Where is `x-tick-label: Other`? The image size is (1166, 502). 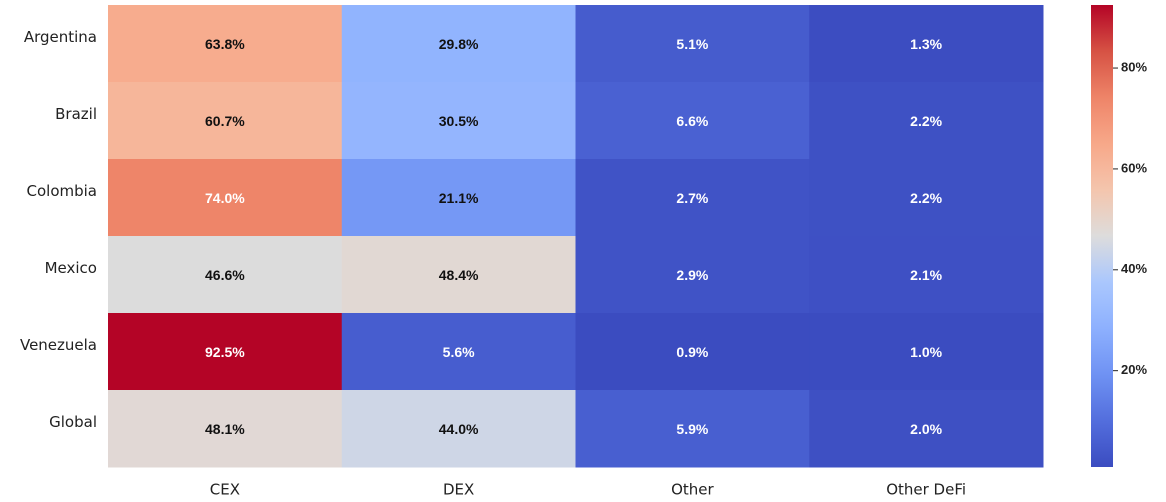 x-tick-label: Other is located at coordinates (692, 490).